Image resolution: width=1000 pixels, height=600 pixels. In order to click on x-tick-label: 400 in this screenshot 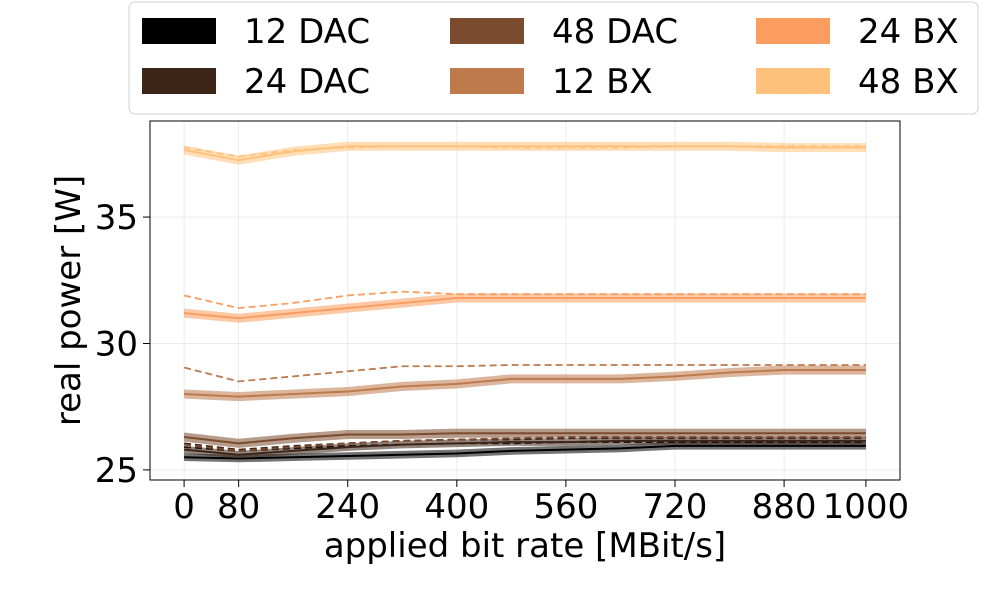, I will do `click(456, 507)`.